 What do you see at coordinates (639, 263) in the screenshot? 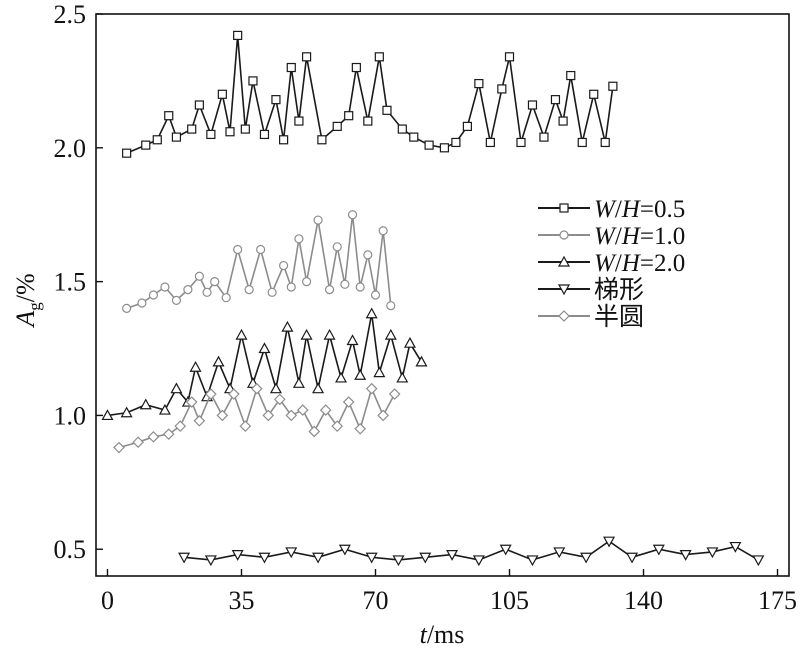
I see `legend-label: W/H=2.0` at bounding box center [639, 263].